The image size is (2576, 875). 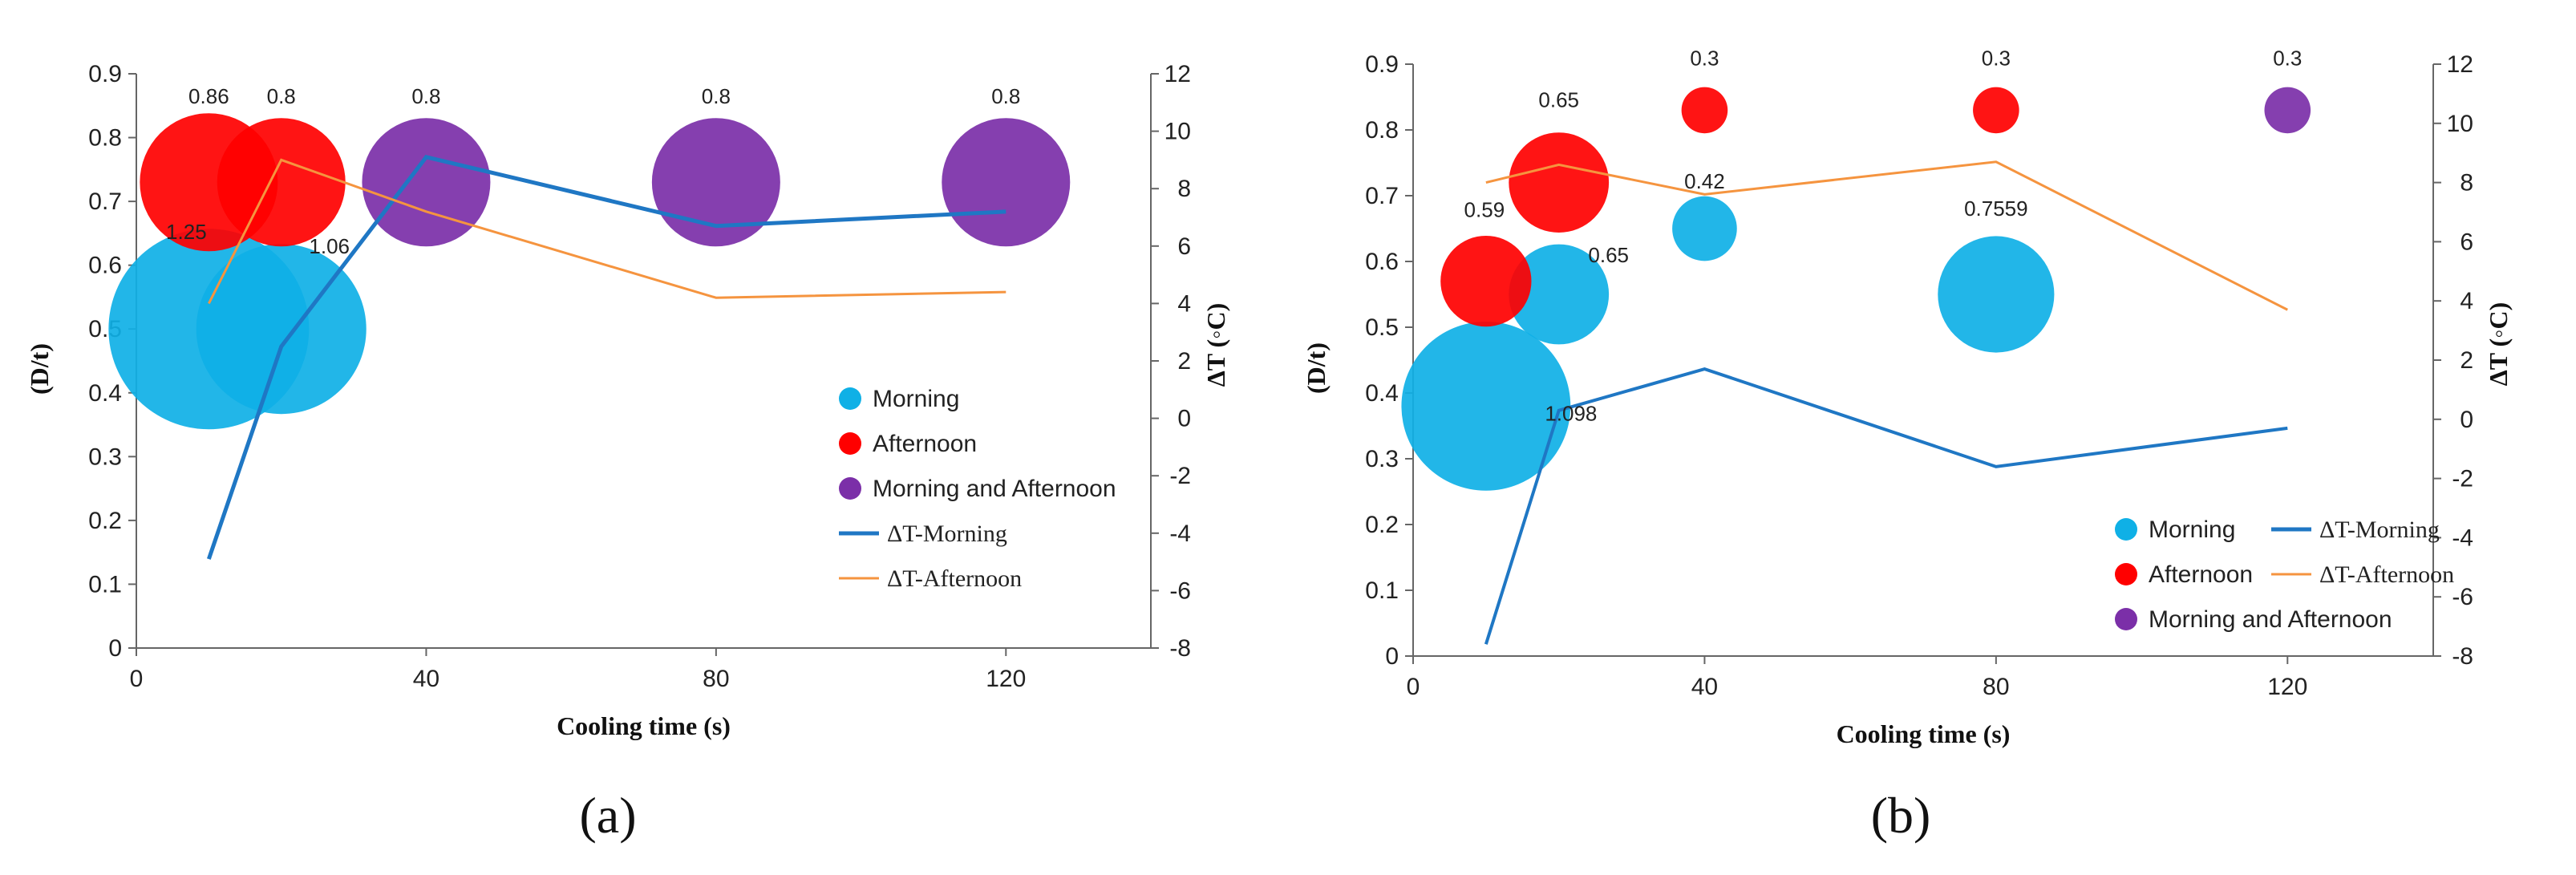 What do you see at coordinates (2126, 619) in the screenshot?
I see `legend-marker-morning-and-afternoon` at bounding box center [2126, 619].